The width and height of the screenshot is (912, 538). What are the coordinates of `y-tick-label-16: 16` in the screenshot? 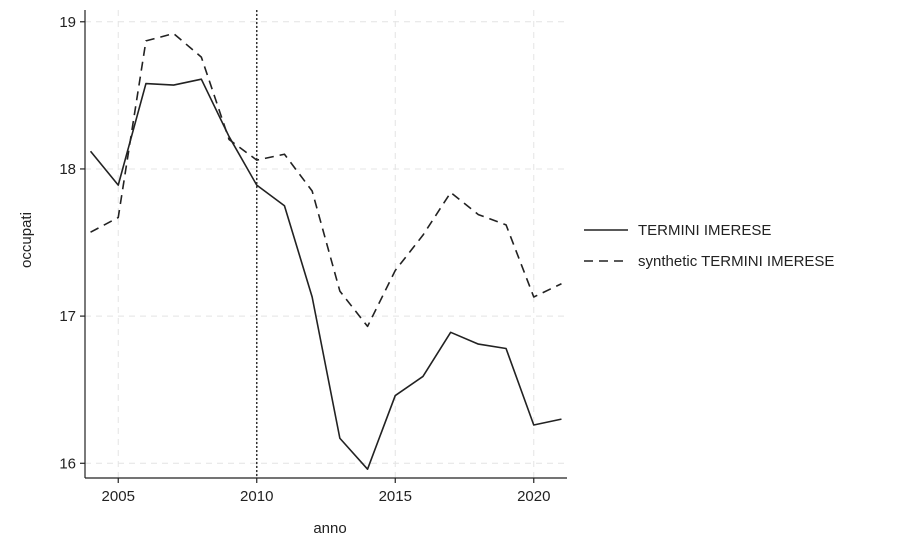 It's located at (67, 463).